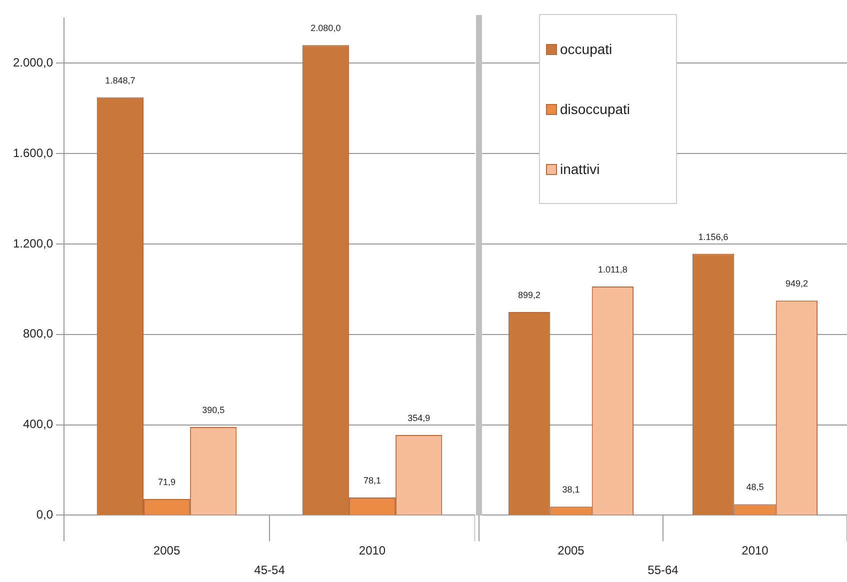 This screenshot has height=582, width=847. Describe the element at coordinates (167, 481) in the screenshot. I see `data-label: 71,9` at that location.